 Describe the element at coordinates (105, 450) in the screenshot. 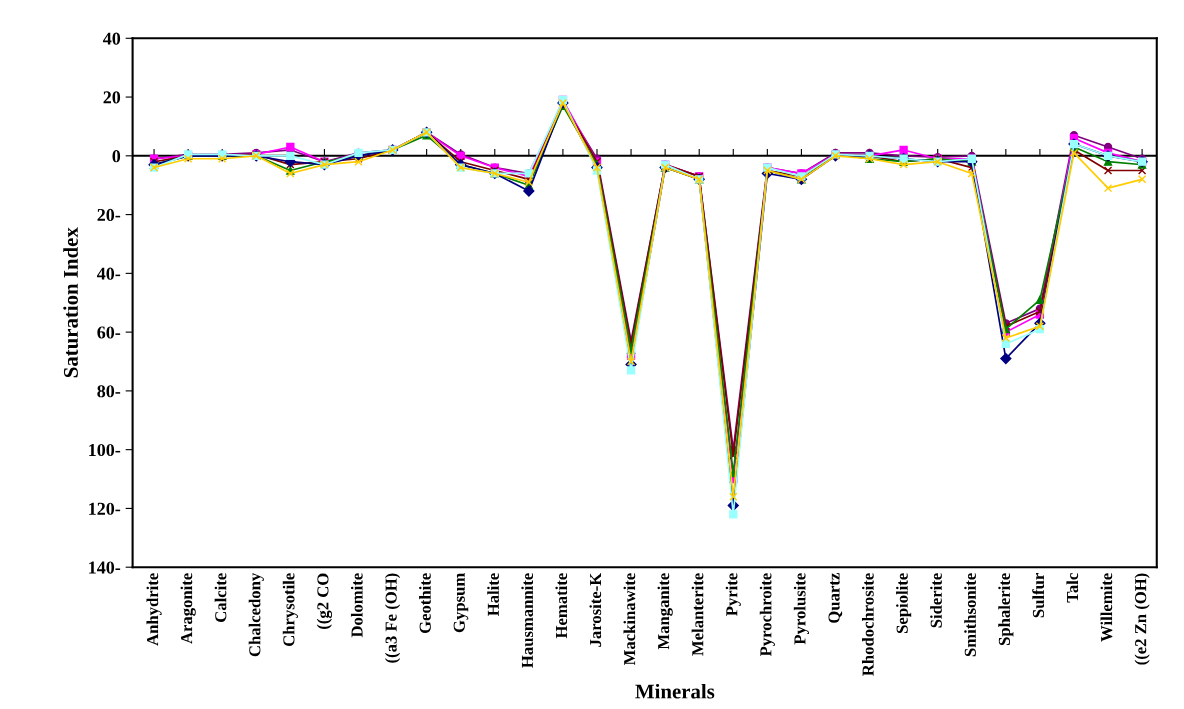

I see `y-tick-label: 100-` at that location.